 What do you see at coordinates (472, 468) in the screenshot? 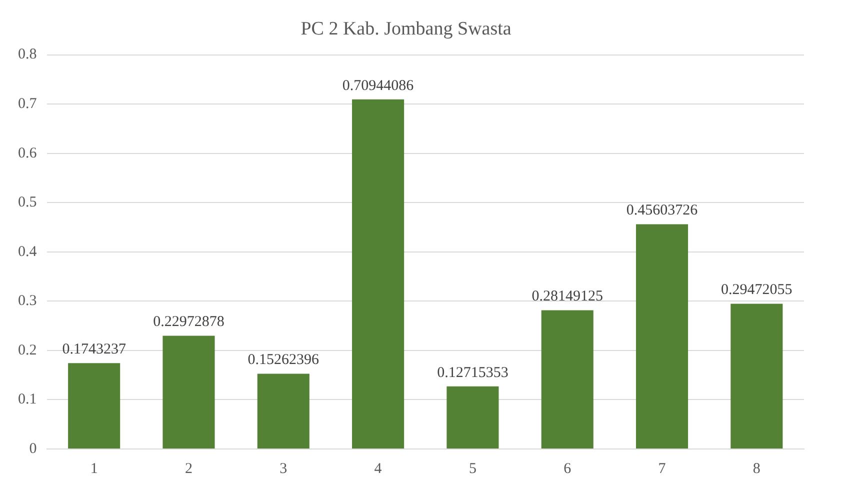
I see `x-tick-label: 5` at bounding box center [472, 468].